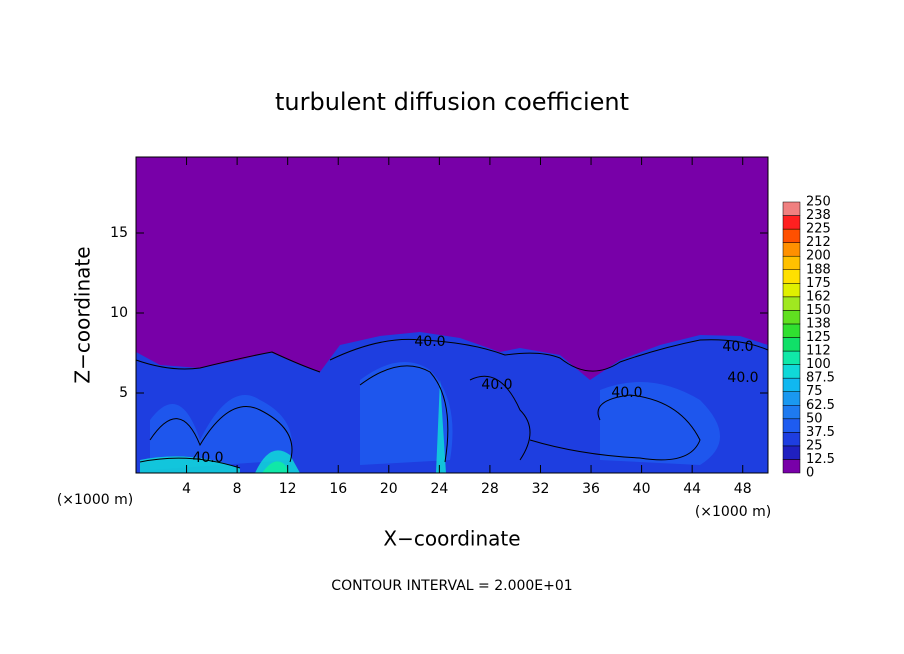  What do you see at coordinates (818, 364) in the screenshot?
I see `colorbar-label: 100` at bounding box center [818, 364].